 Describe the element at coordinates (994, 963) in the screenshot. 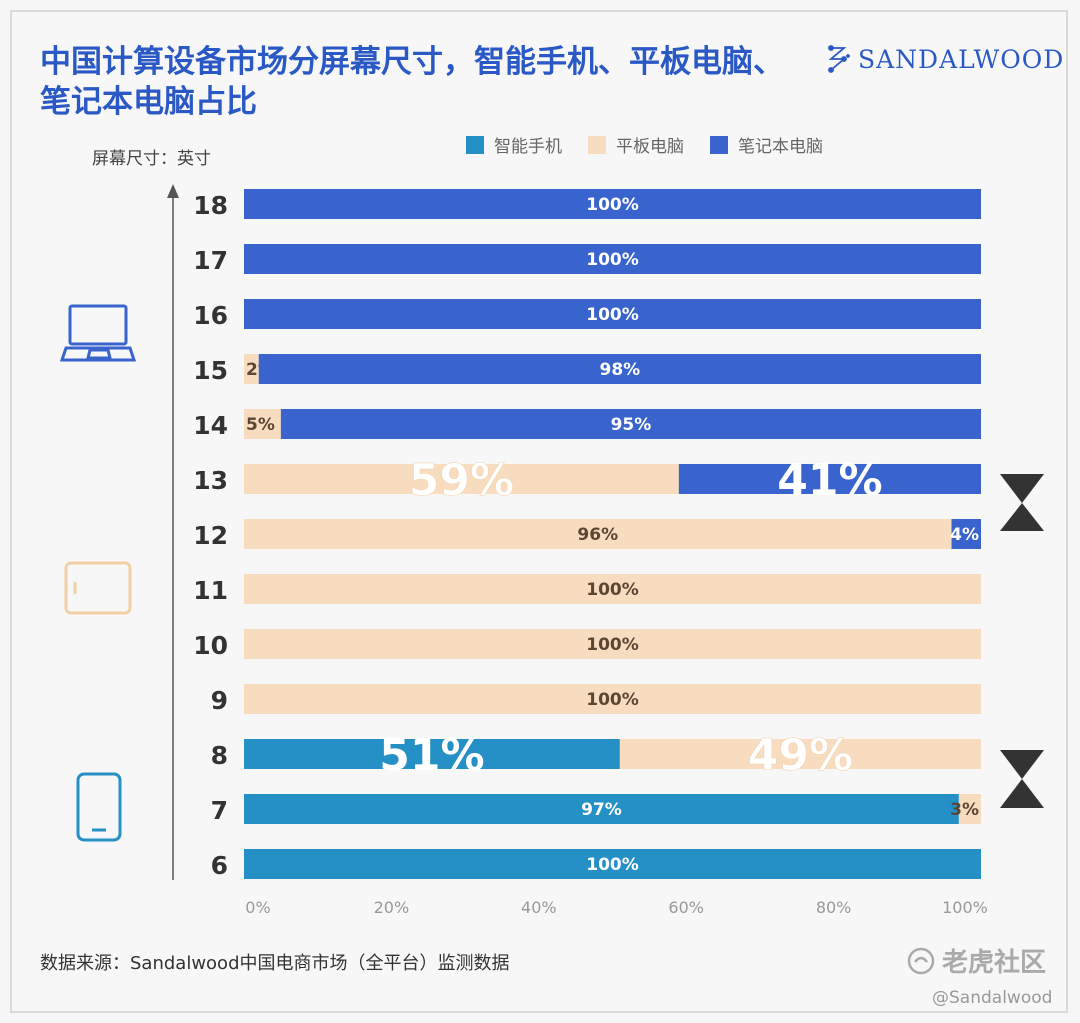

I see `watermark-name-text: 老虎社区` at that location.